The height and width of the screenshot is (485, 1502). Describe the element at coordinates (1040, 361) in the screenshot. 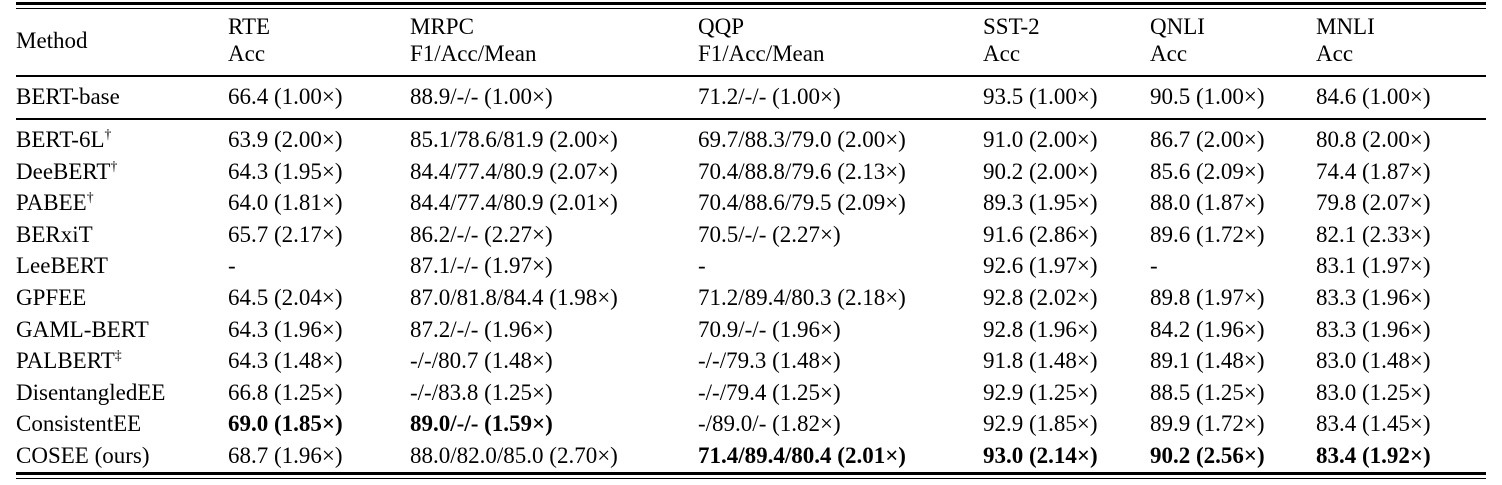

I see `value-cell: 91.8 (1.48×)` at that location.